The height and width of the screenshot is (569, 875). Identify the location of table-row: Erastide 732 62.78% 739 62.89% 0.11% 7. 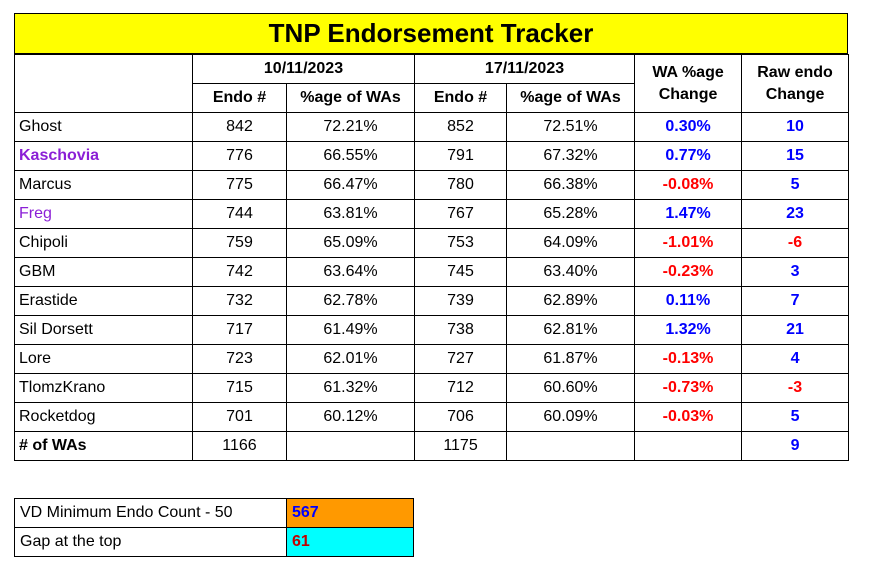
(432, 301).